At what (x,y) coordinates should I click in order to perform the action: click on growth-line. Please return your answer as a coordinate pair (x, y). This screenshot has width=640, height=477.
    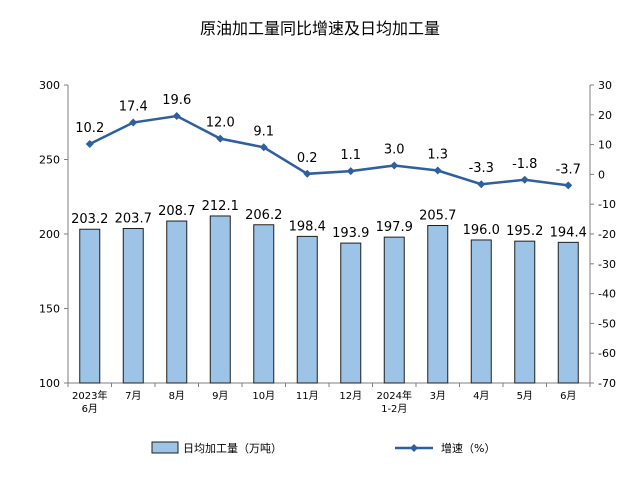
    Looking at the image, I should click on (329, 150).